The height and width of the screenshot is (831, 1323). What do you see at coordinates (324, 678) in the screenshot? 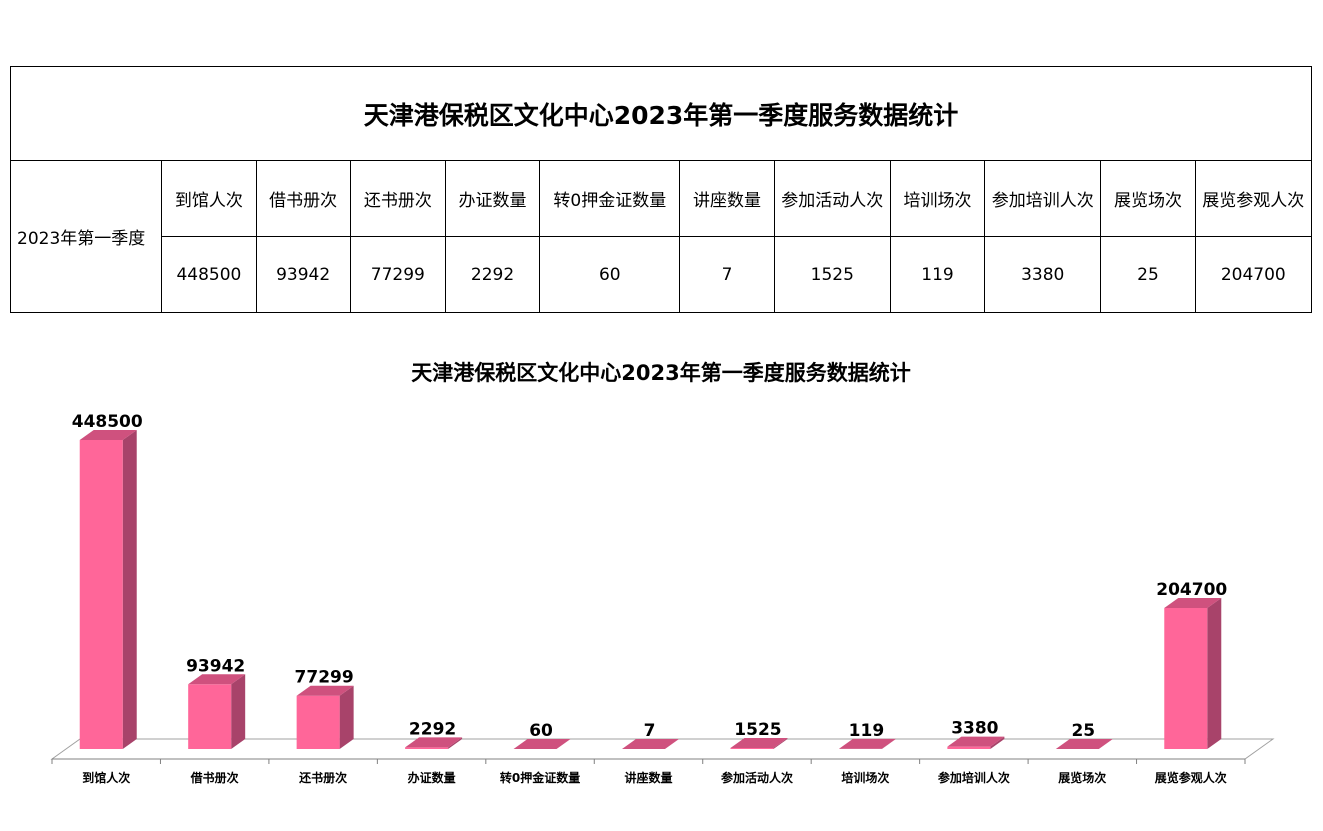
I see `data-label: 77299` at bounding box center [324, 678].